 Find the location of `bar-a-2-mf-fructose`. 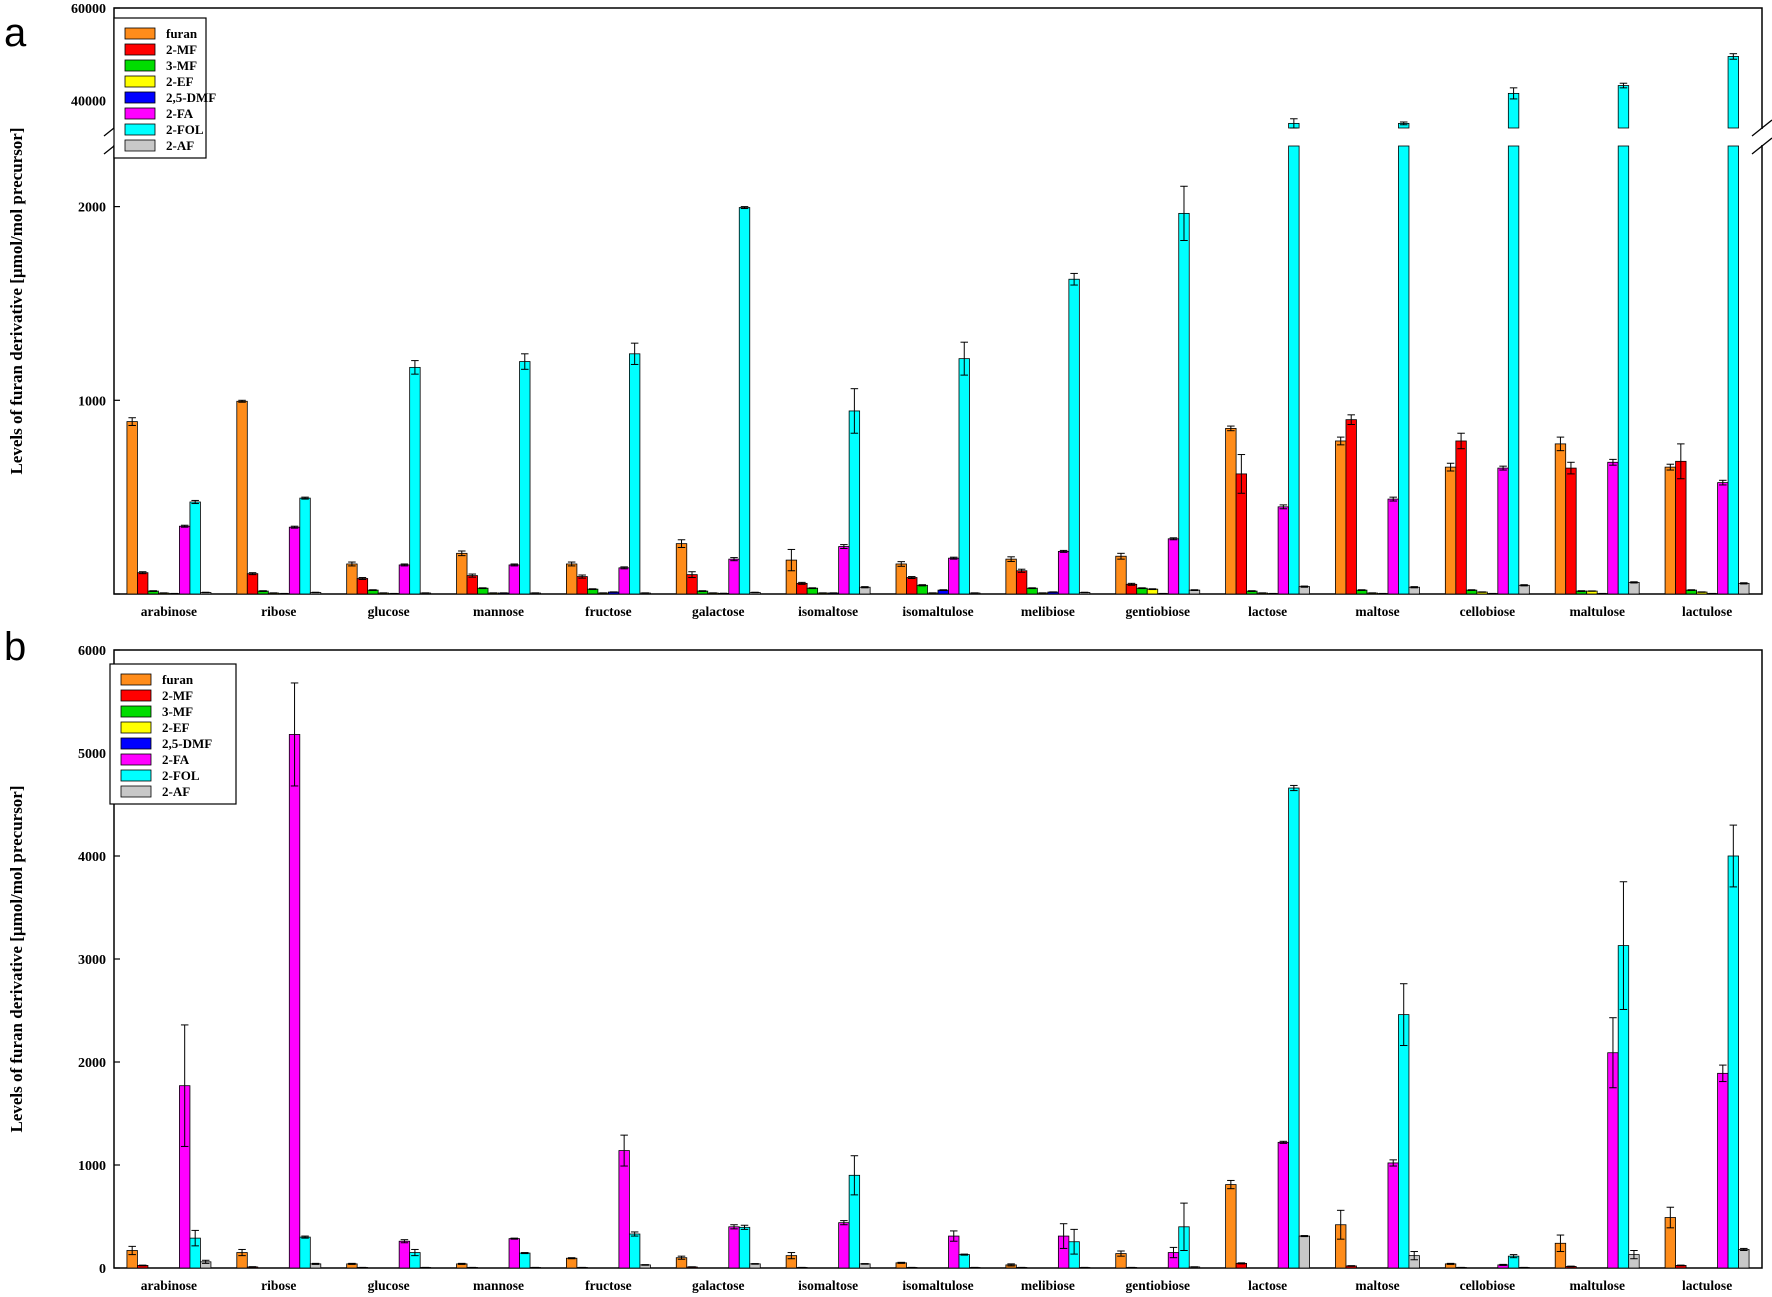

bar-a-2-mf-fructose is located at coordinates (582, 585).